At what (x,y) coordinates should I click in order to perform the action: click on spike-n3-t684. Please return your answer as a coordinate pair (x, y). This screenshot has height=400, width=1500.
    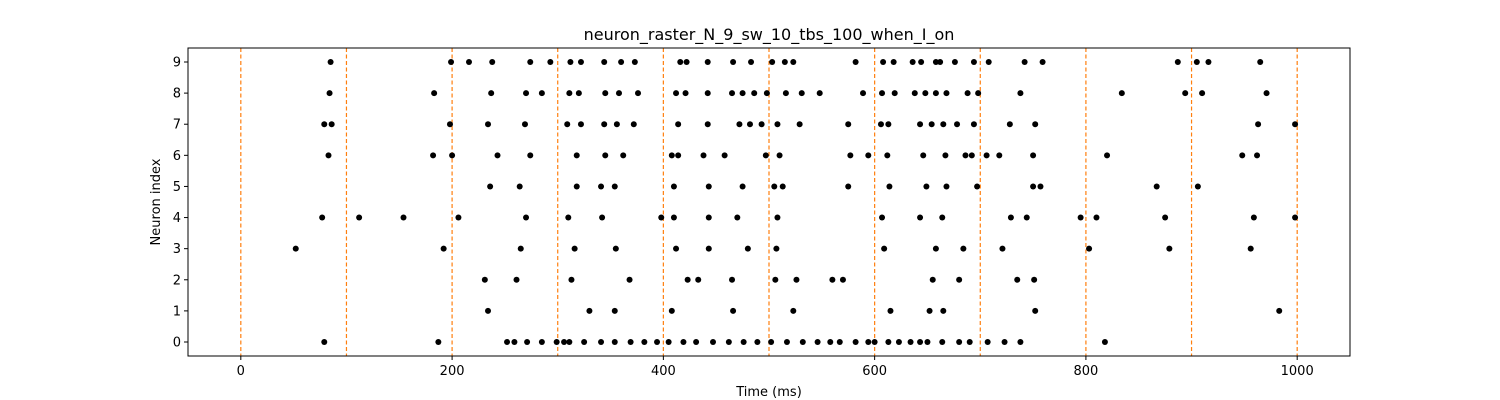
    Looking at the image, I should click on (963, 248).